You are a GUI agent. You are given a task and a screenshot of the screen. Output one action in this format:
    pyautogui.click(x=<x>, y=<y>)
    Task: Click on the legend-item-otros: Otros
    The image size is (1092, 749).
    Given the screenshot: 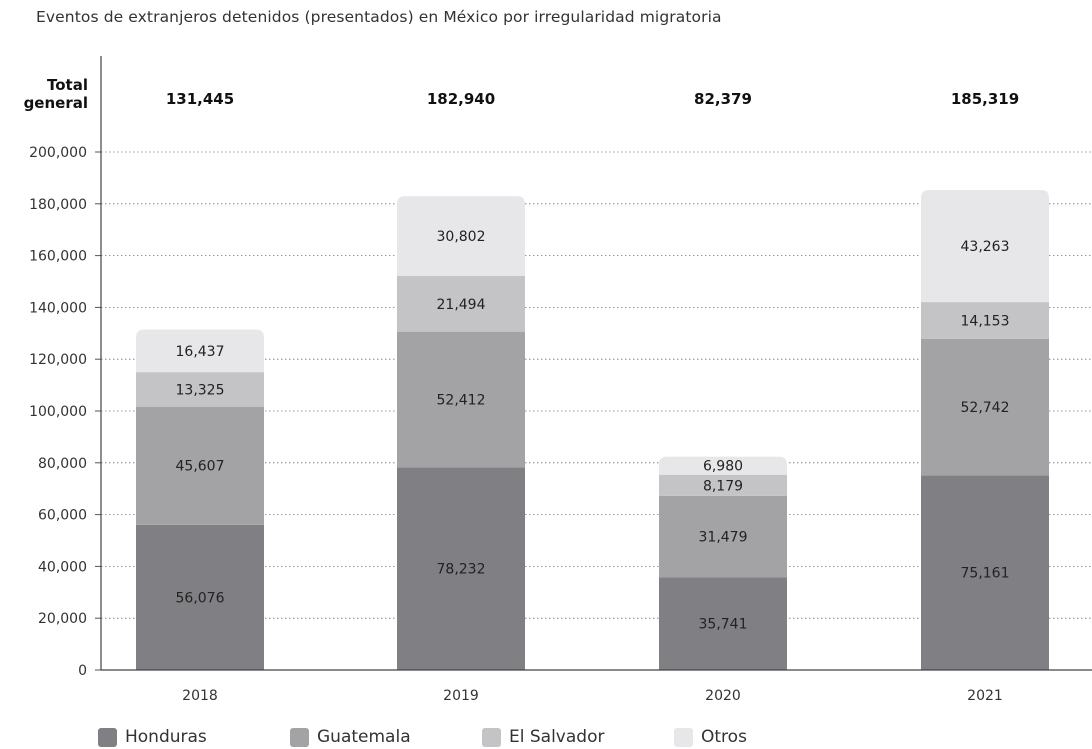 What is the action you would take?
    pyautogui.click(x=710, y=737)
    